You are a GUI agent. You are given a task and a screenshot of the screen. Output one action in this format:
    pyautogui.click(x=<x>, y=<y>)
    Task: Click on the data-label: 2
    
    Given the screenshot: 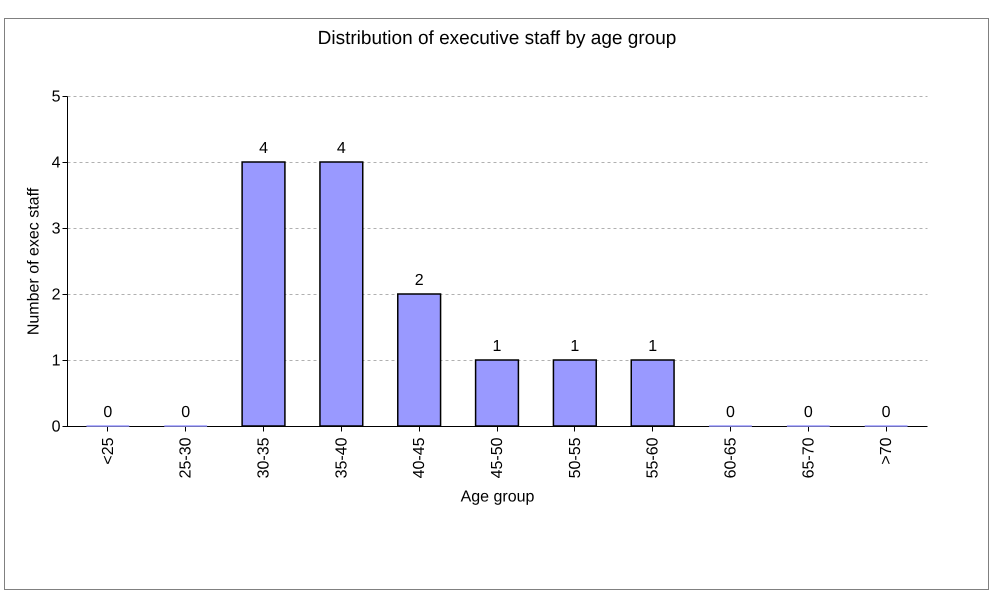 What is the action you would take?
    pyautogui.click(x=419, y=280)
    